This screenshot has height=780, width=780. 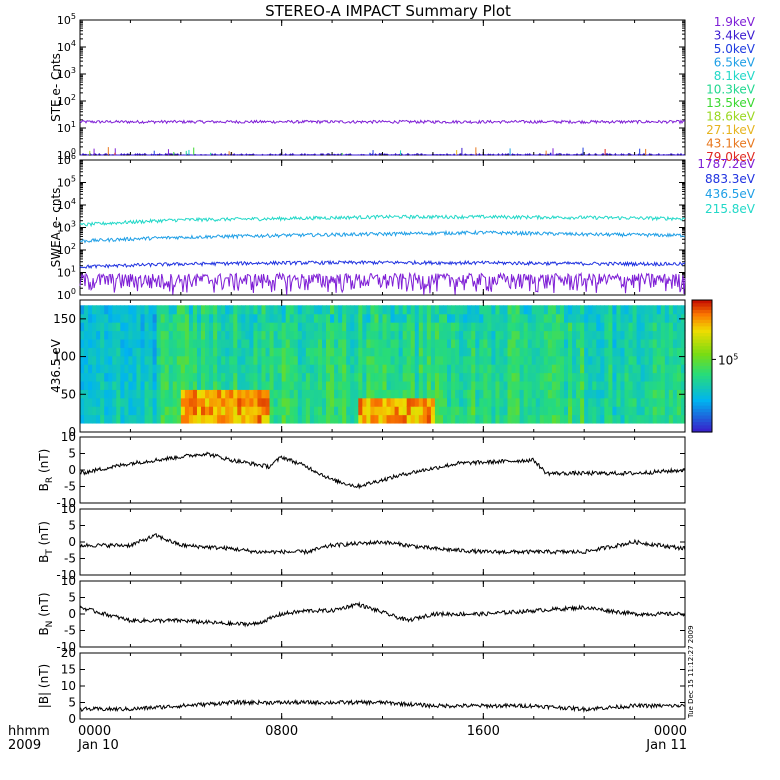 I want to click on y-tick-label: -5, so click(x=70, y=631).